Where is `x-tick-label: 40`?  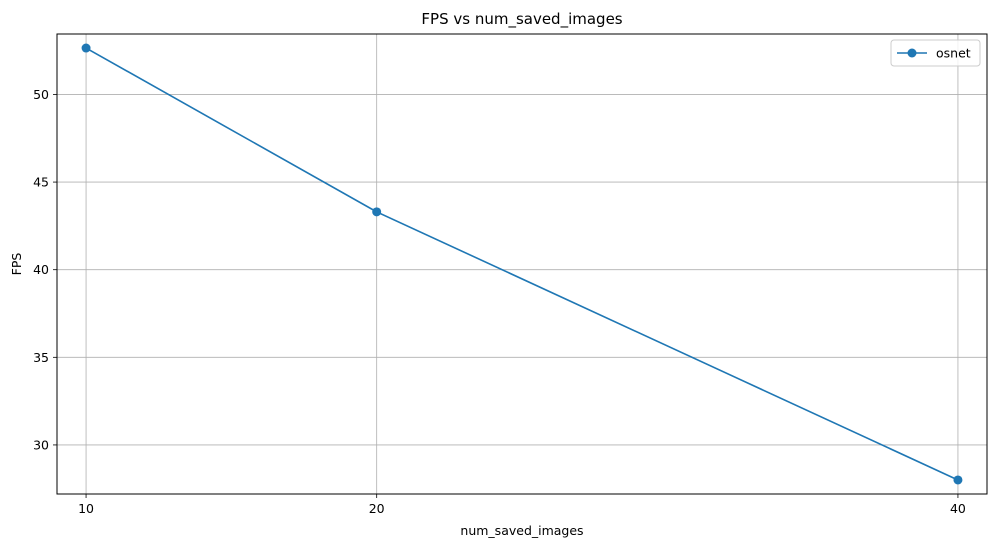
x-tick-label: 40 is located at coordinates (958, 508).